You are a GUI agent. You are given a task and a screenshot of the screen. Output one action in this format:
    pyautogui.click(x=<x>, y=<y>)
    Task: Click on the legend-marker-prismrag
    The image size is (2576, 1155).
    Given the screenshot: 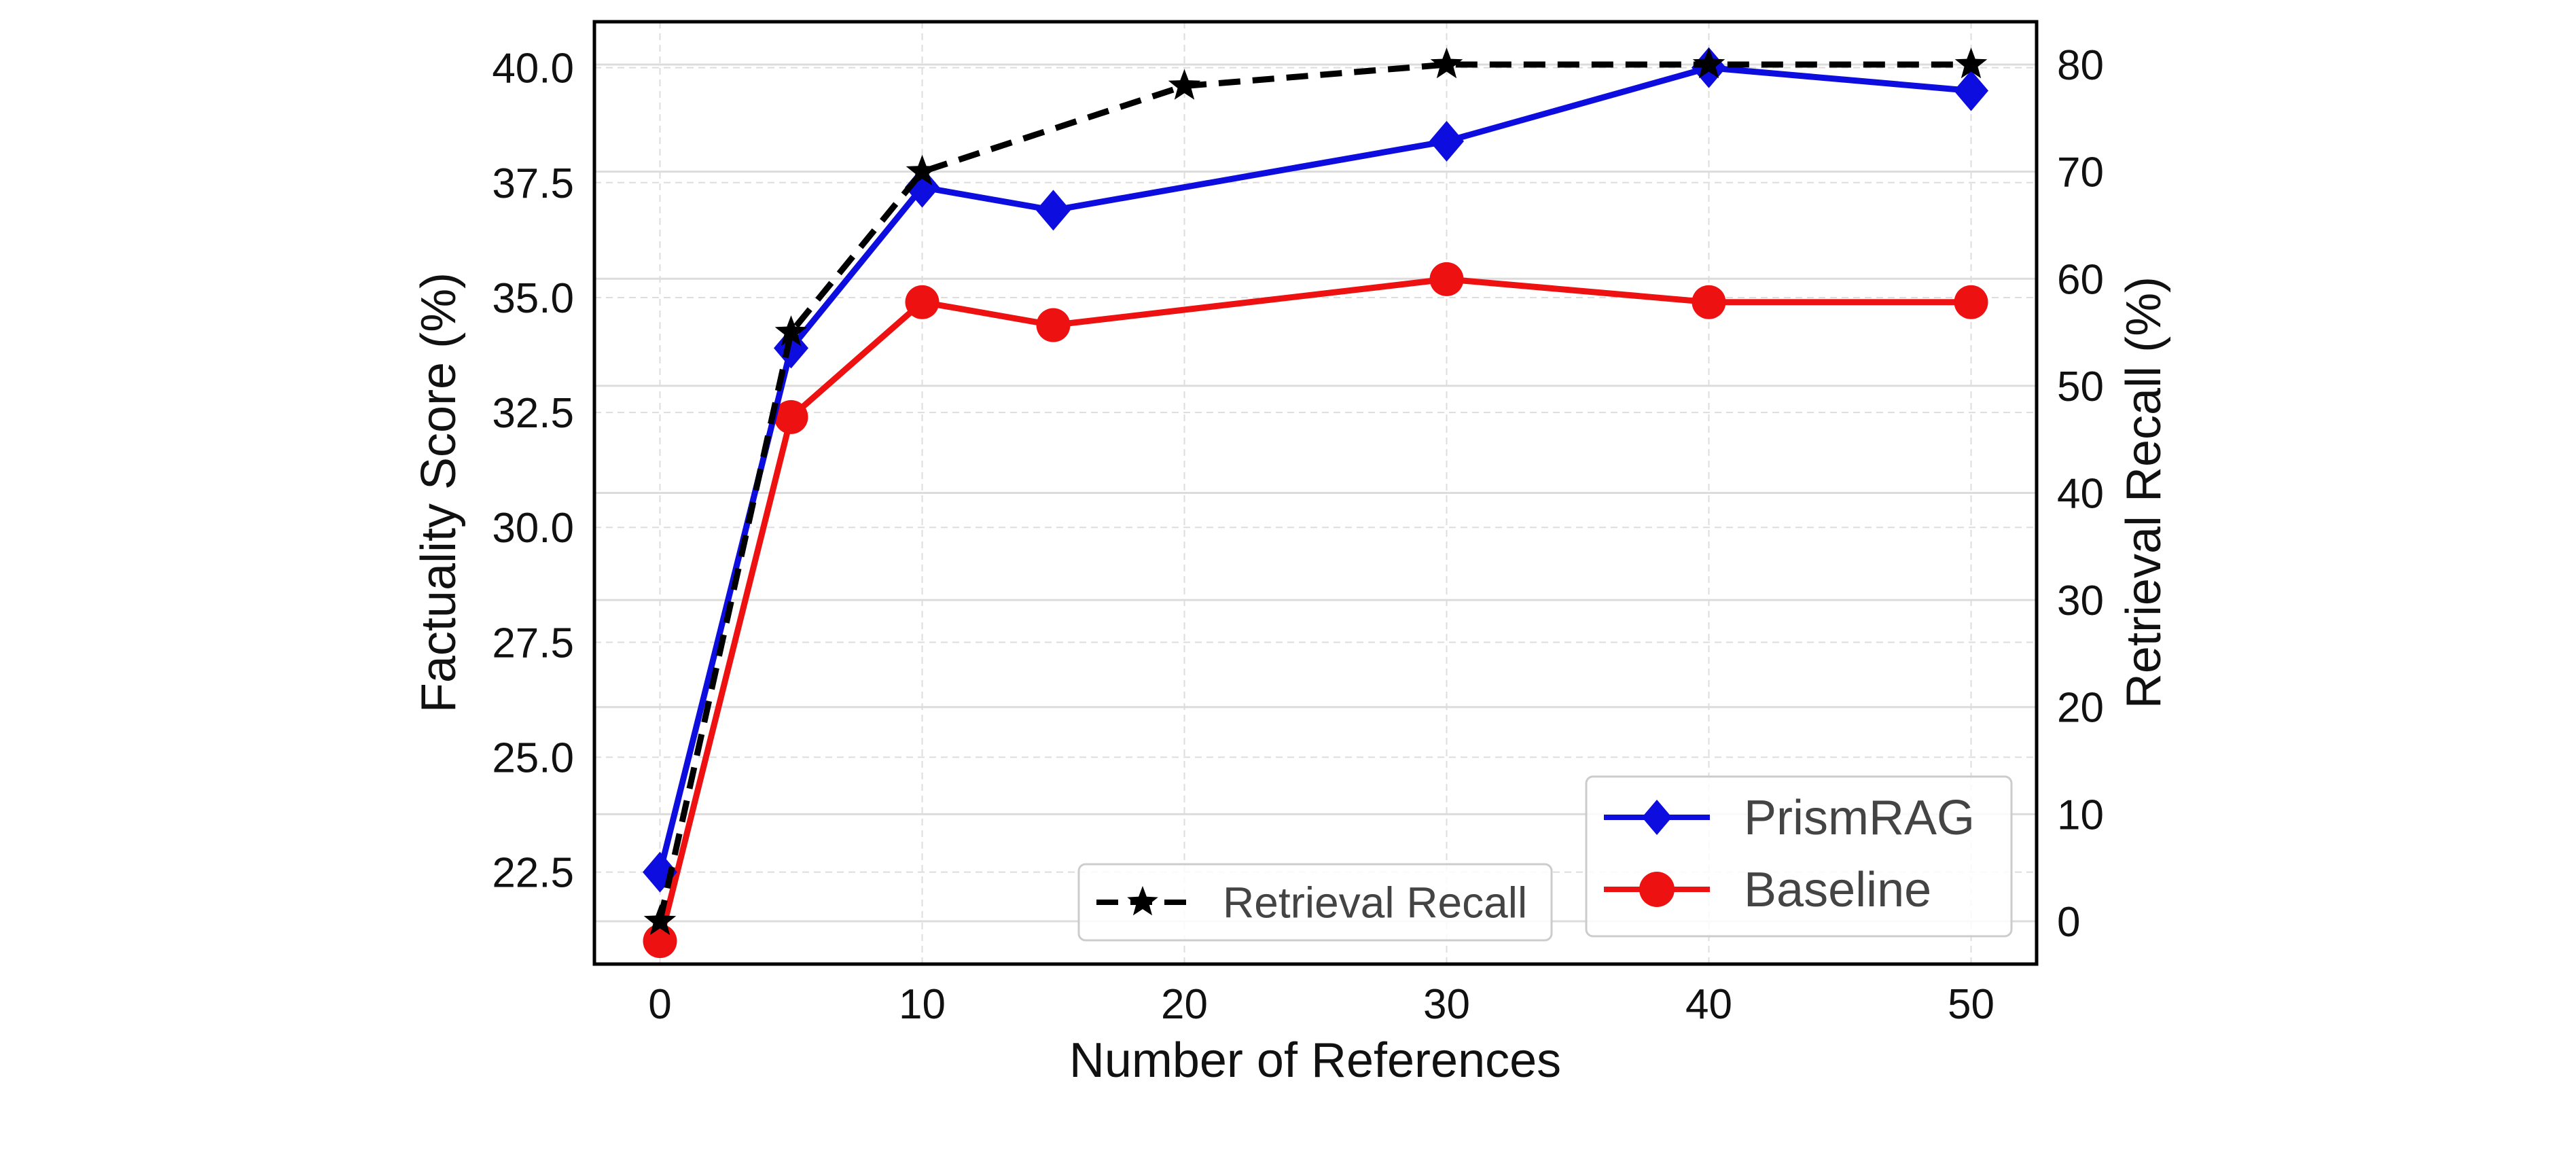 What is the action you would take?
    pyautogui.click(x=1656, y=817)
    